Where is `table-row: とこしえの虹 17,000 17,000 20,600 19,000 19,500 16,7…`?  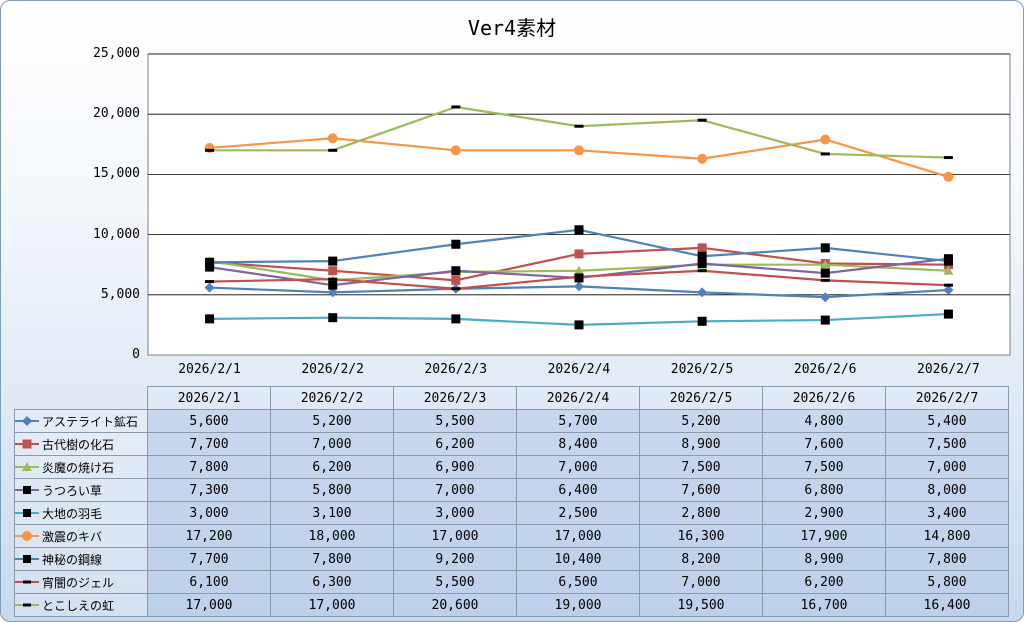 table-row: とこしえの虹 17,000 17,000 20,600 19,000 19,500 16,7… is located at coordinates (511, 605).